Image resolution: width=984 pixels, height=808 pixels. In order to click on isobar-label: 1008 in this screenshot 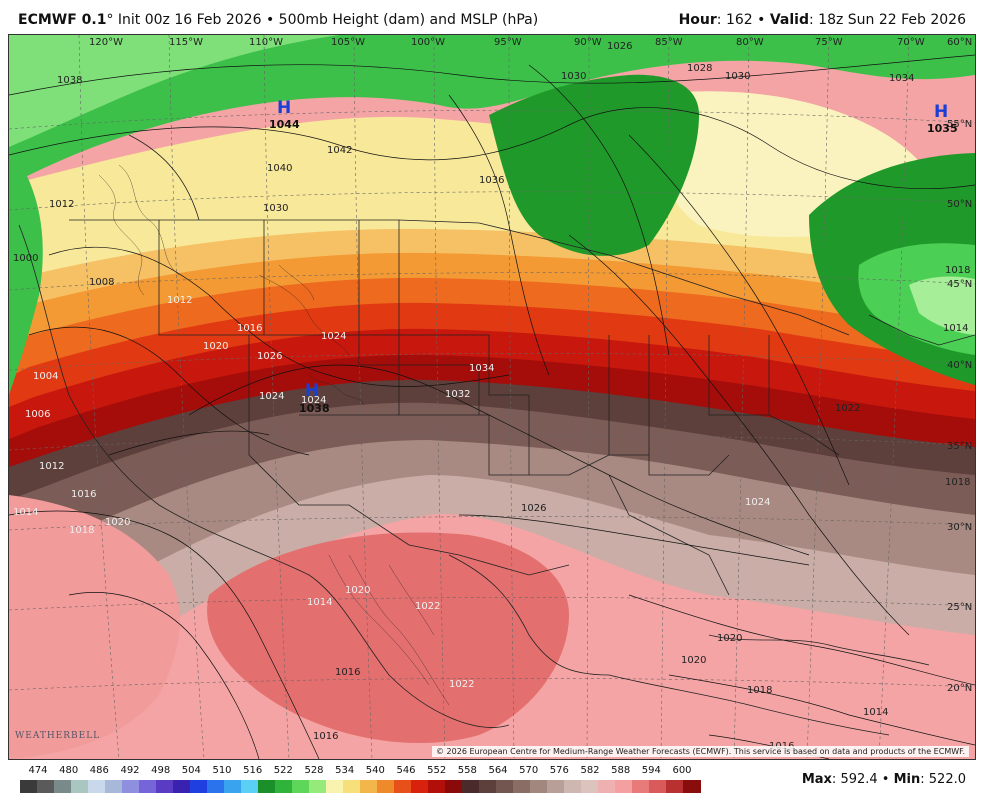, I will do `click(101, 282)`.